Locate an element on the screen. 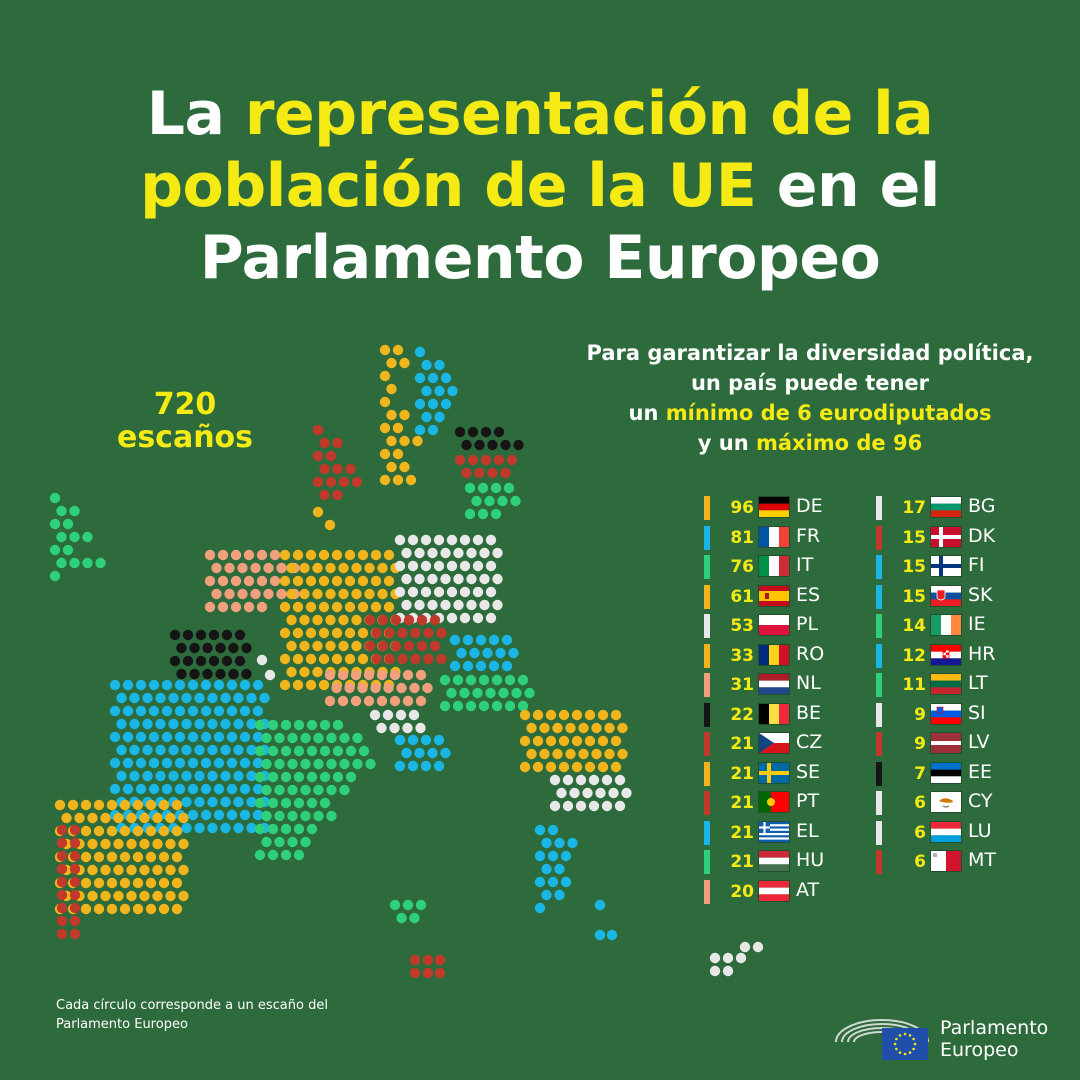  total-seats-number: 720 is located at coordinates (185, 404).